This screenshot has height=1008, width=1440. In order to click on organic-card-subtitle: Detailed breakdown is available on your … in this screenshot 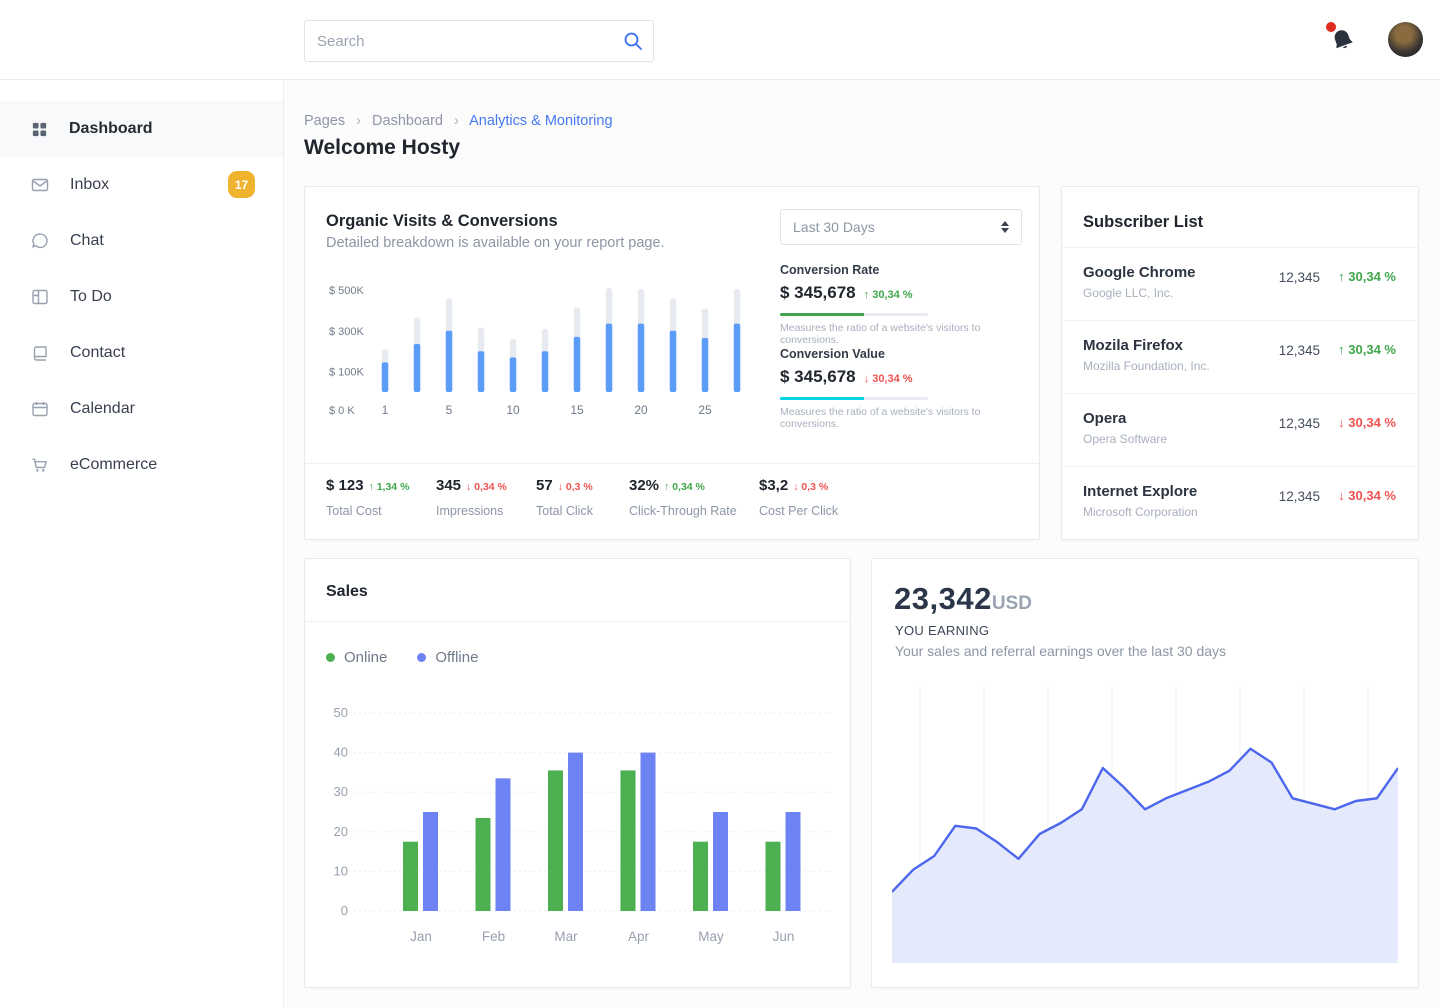, I will do `click(495, 243)`.